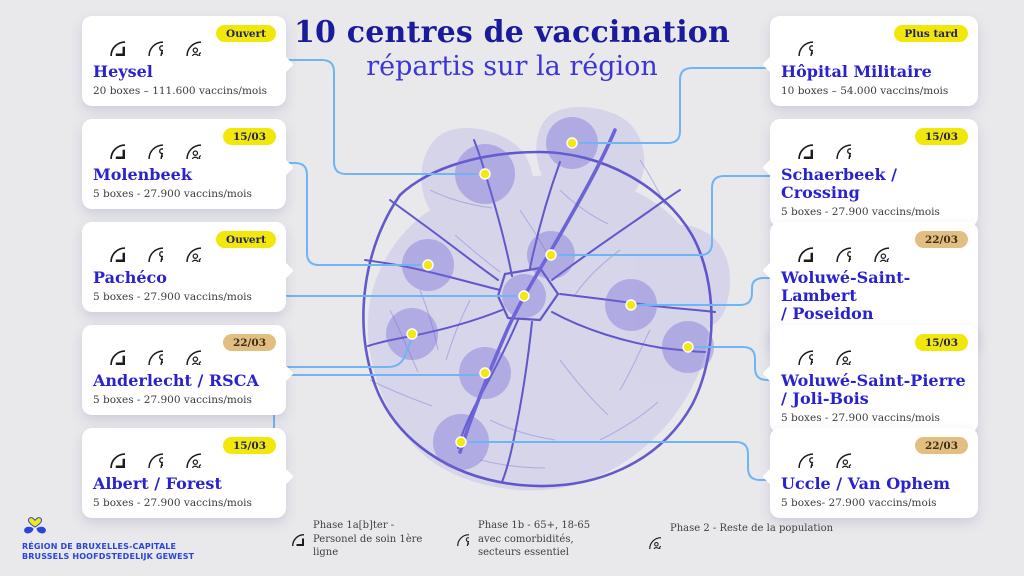 The image size is (1024, 576). What do you see at coordinates (752, 535) in the screenshot?
I see `legend-item-phase-2: Phase 2 - Reste de la population` at bounding box center [752, 535].